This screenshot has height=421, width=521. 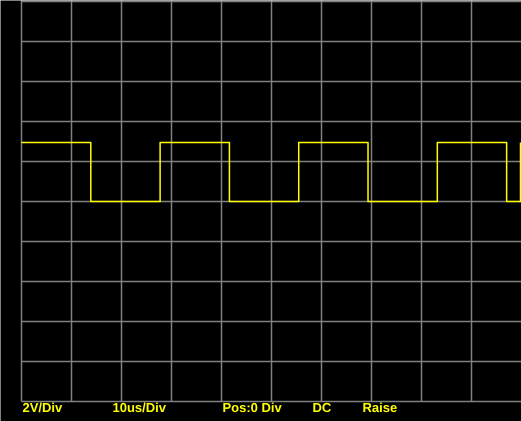 What do you see at coordinates (380, 407) in the screenshot?
I see `text: Raise` at bounding box center [380, 407].